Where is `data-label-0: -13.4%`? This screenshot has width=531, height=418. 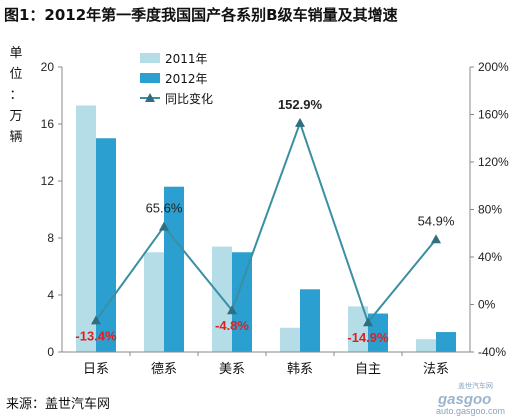 data-label-0: -13.4% is located at coordinates (96, 335).